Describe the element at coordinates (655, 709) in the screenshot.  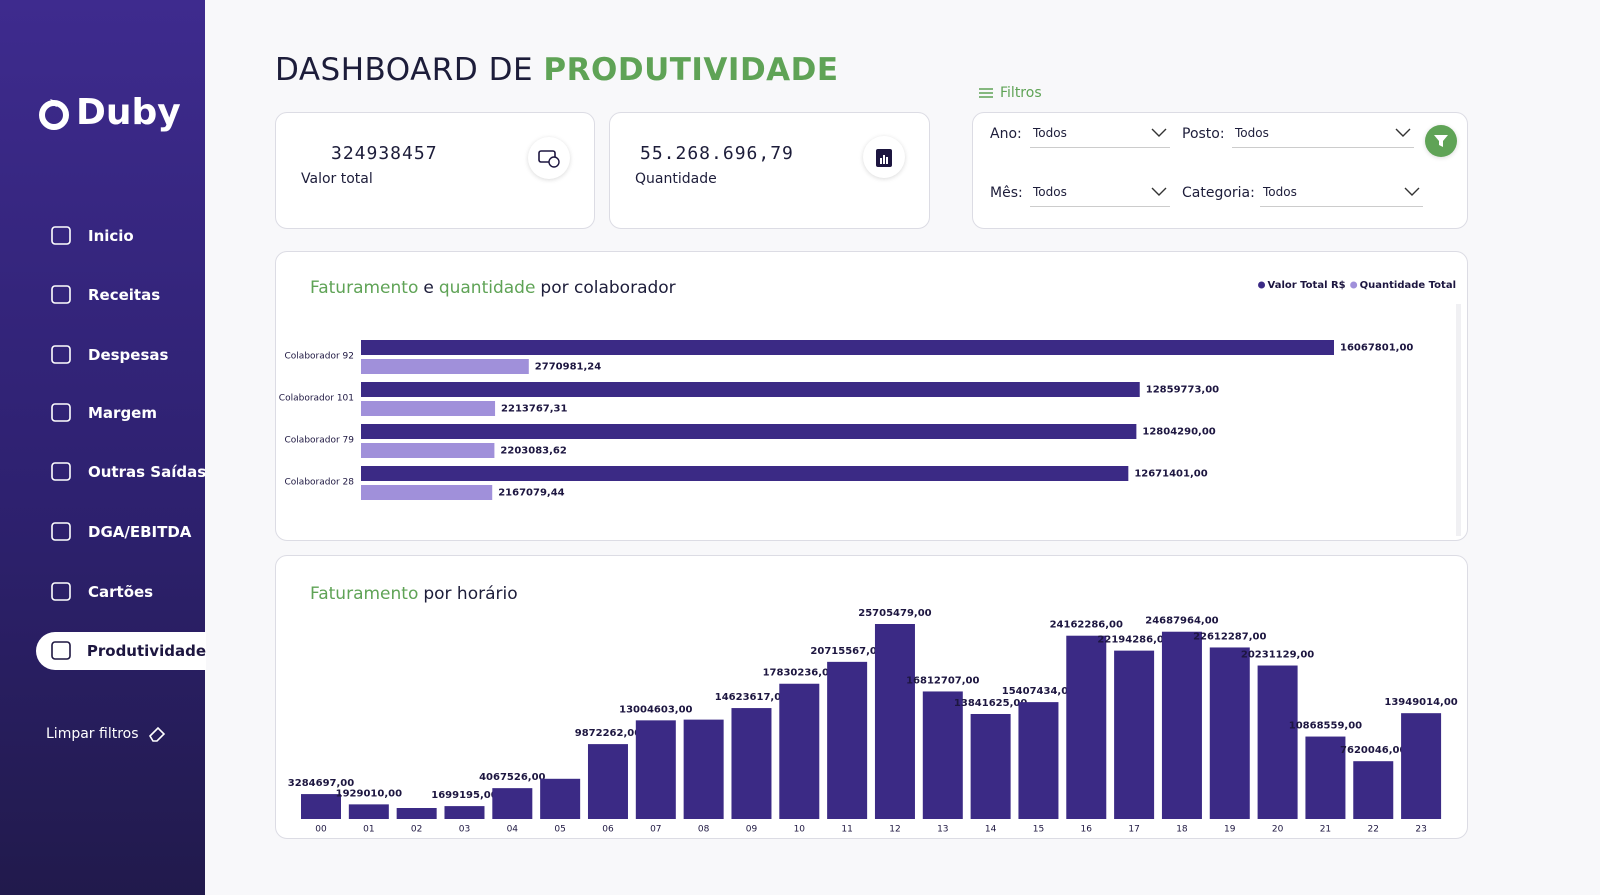
I see `value-label: 13004603,00` at that location.